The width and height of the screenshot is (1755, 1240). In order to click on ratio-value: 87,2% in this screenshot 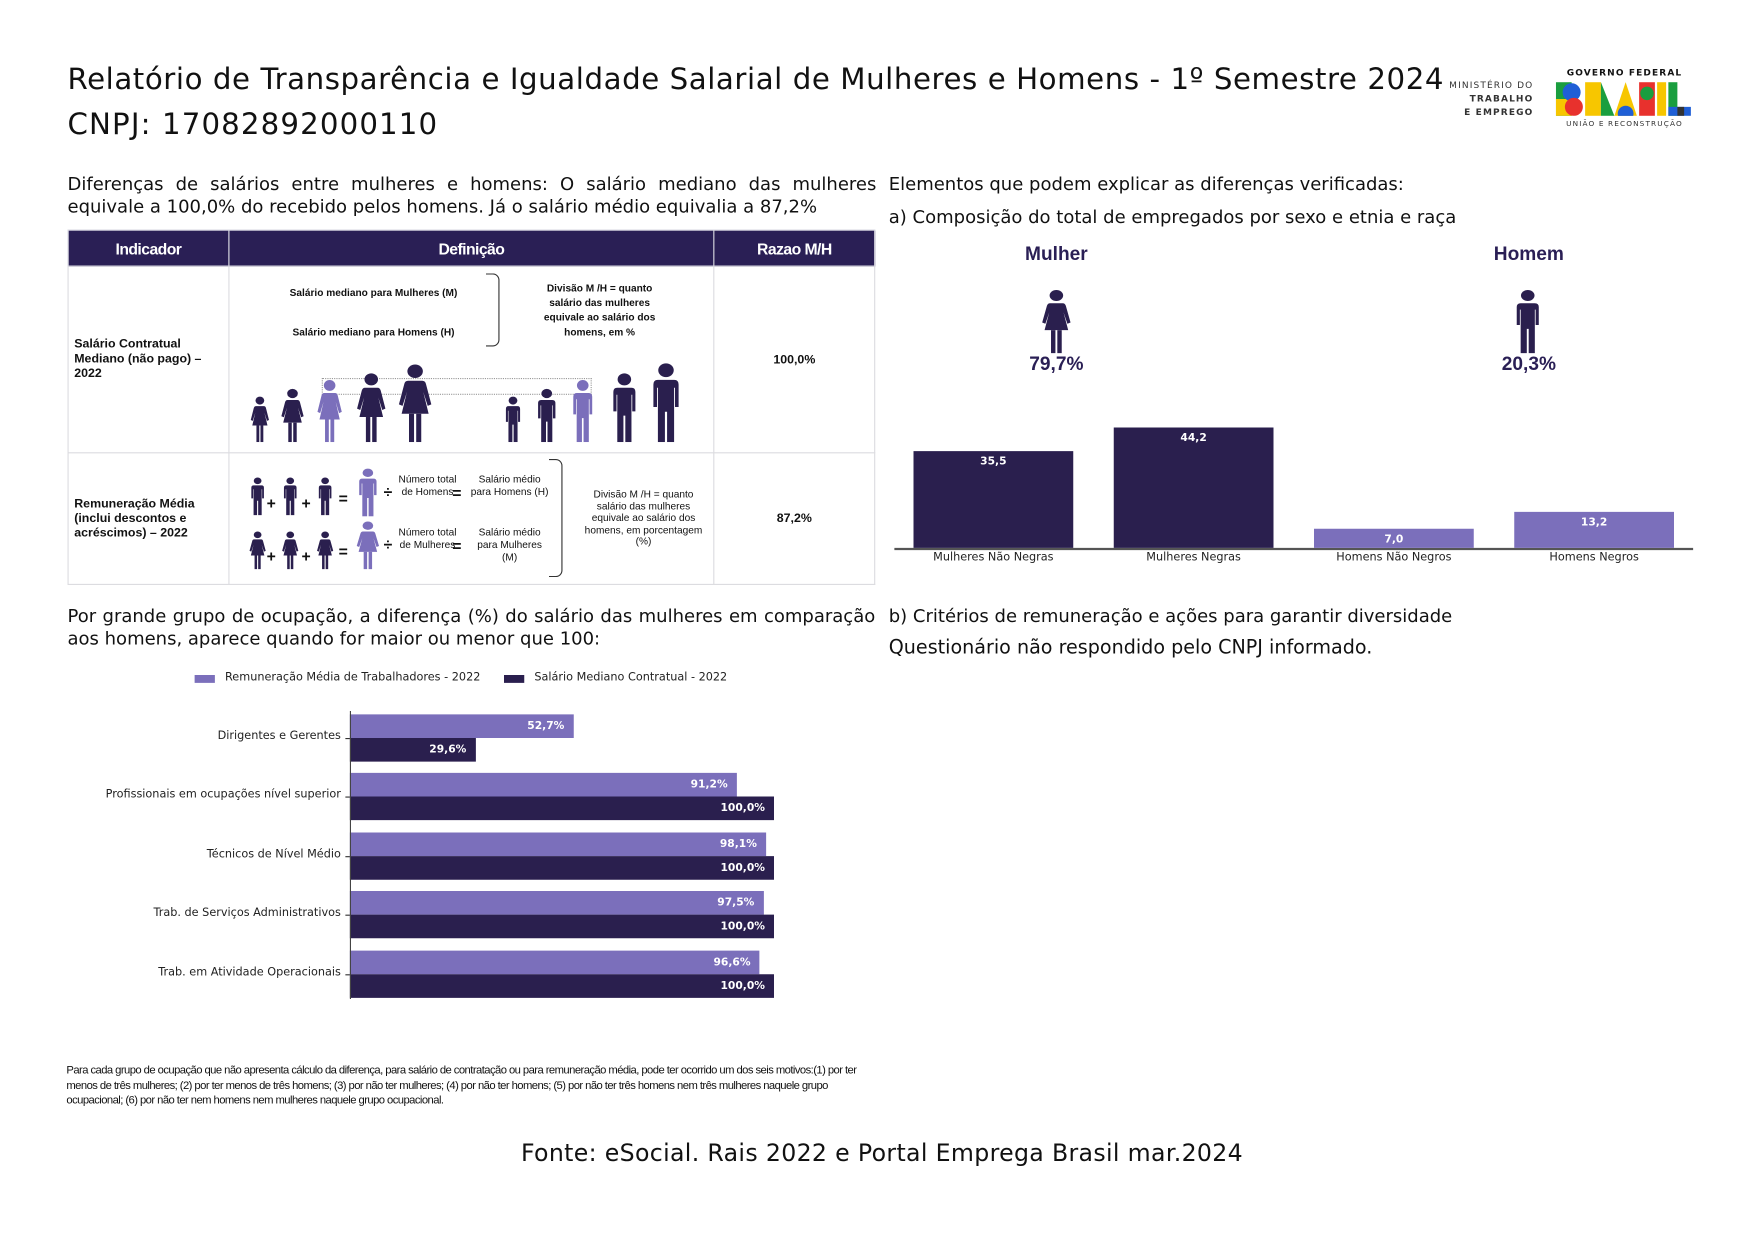, I will do `click(794, 518)`.